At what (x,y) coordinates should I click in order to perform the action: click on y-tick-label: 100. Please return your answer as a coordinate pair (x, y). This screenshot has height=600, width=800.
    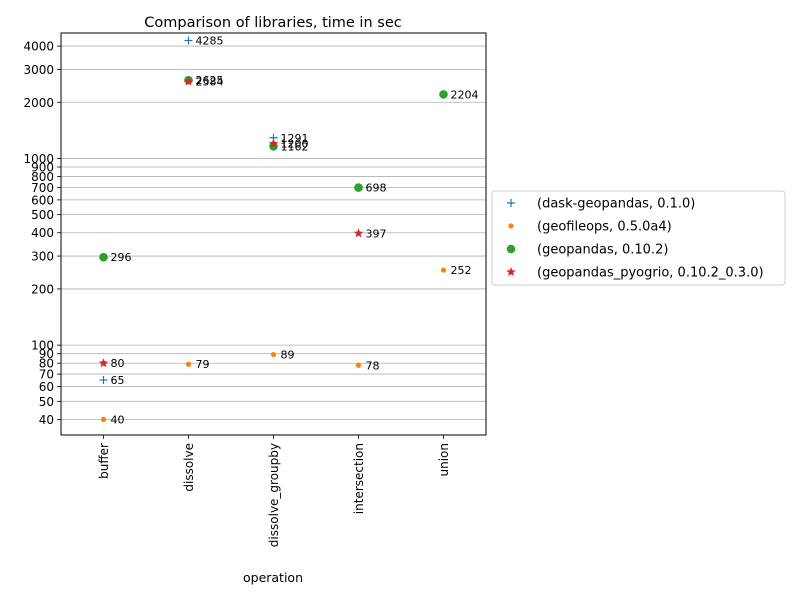
    Looking at the image, I should click on (42, 346).